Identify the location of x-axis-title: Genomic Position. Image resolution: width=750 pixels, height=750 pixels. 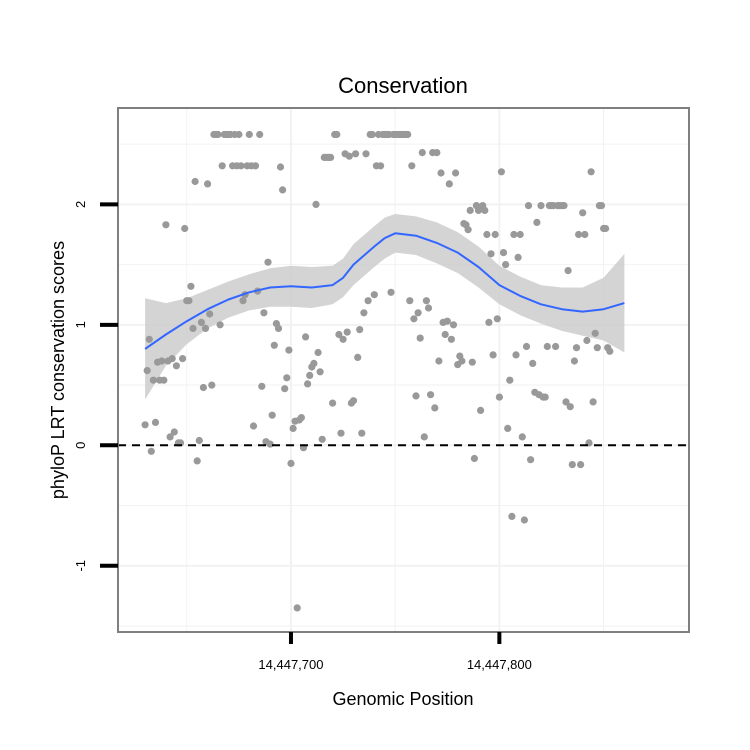
(402, 699).